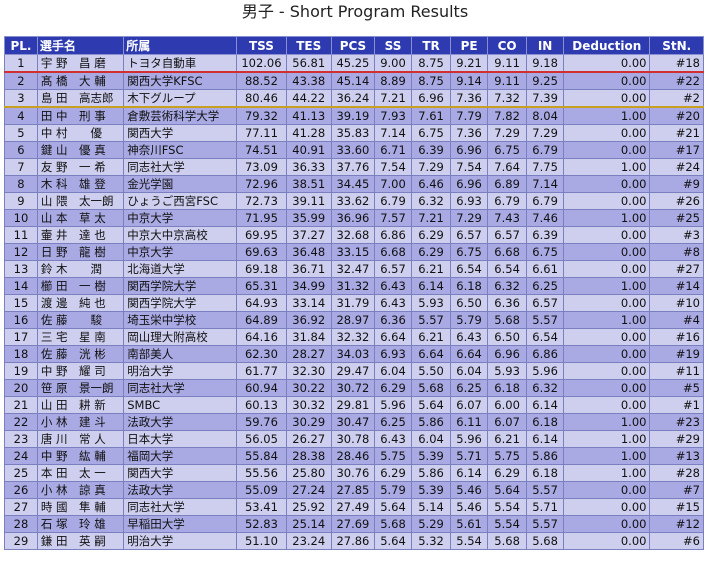 This screenshot has width=710, height=561. I want to click on cell-co: 6.32, so click(507, 286).